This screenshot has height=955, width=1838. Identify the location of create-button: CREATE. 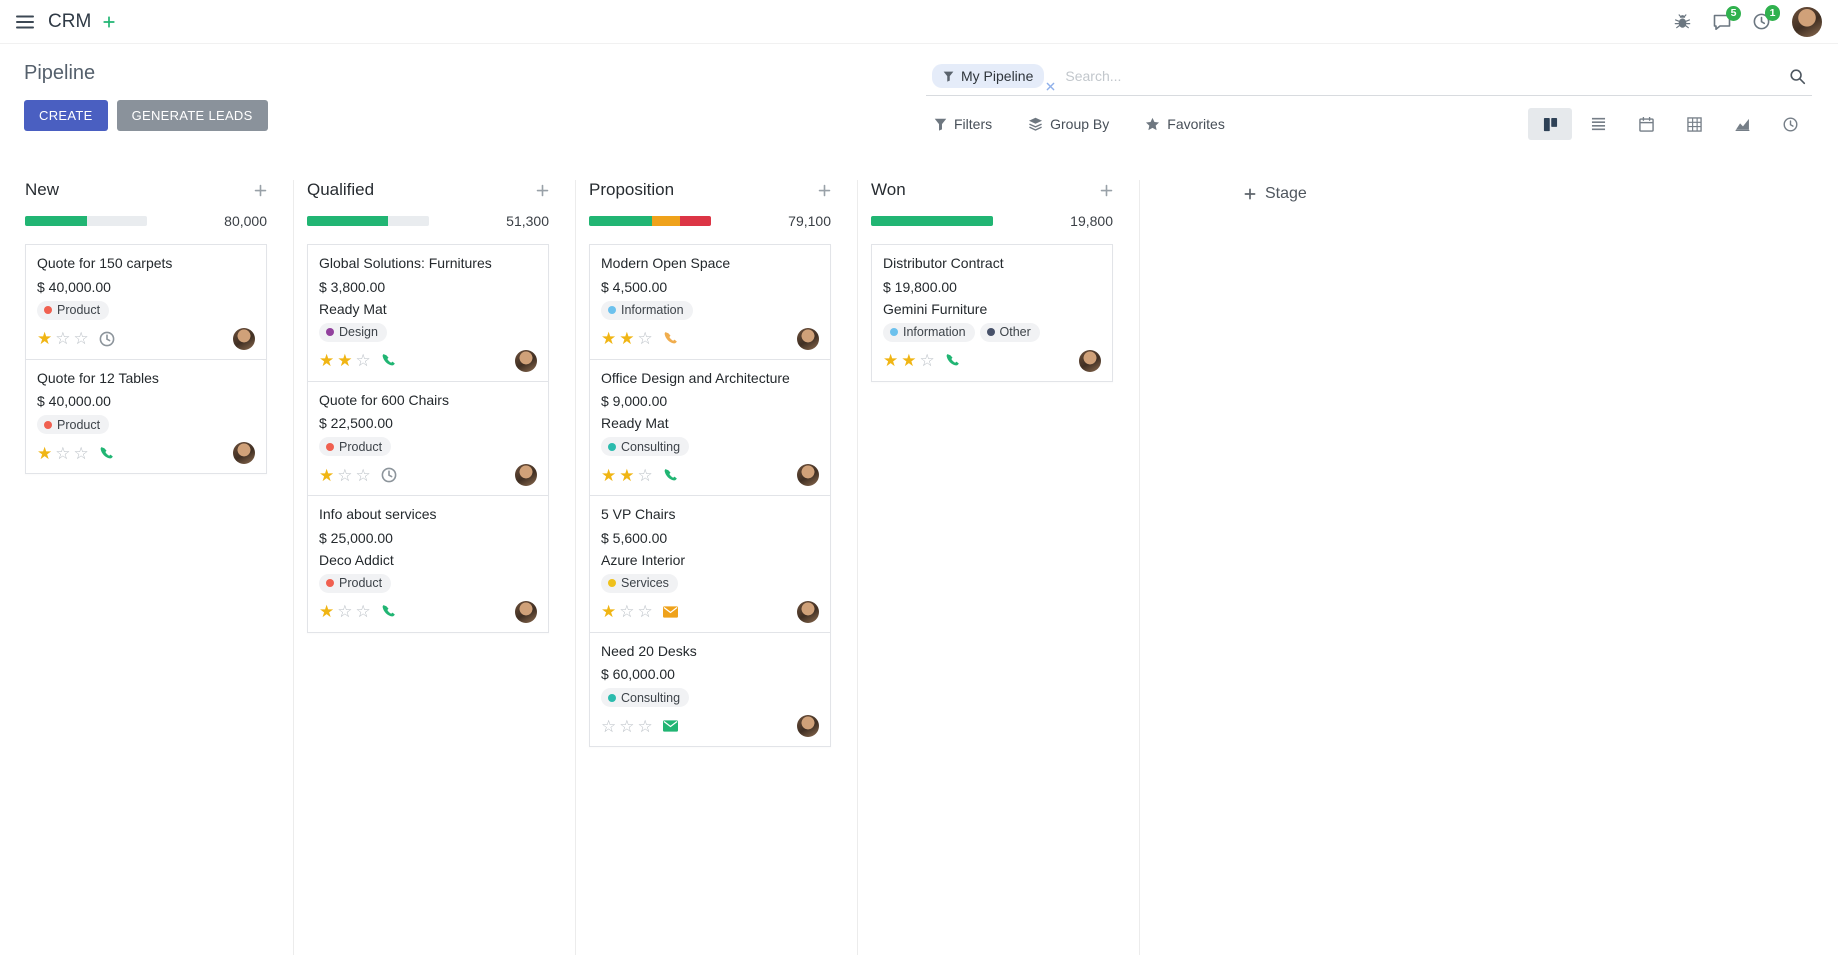
(66, 115).